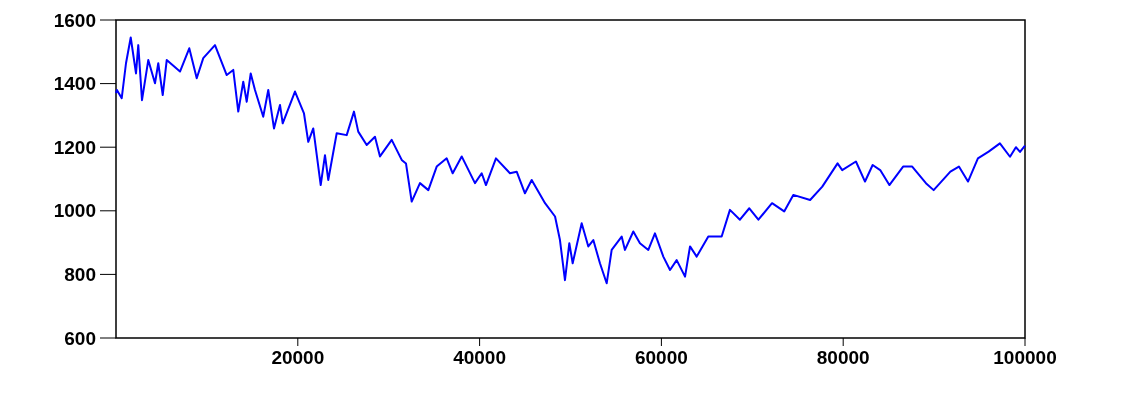 The image size is (1121, 410). What do you see at coordinates (1025, 357) in the screenshot?
I see `x-tick-label: 100000` at bounding box center [1025, 357].